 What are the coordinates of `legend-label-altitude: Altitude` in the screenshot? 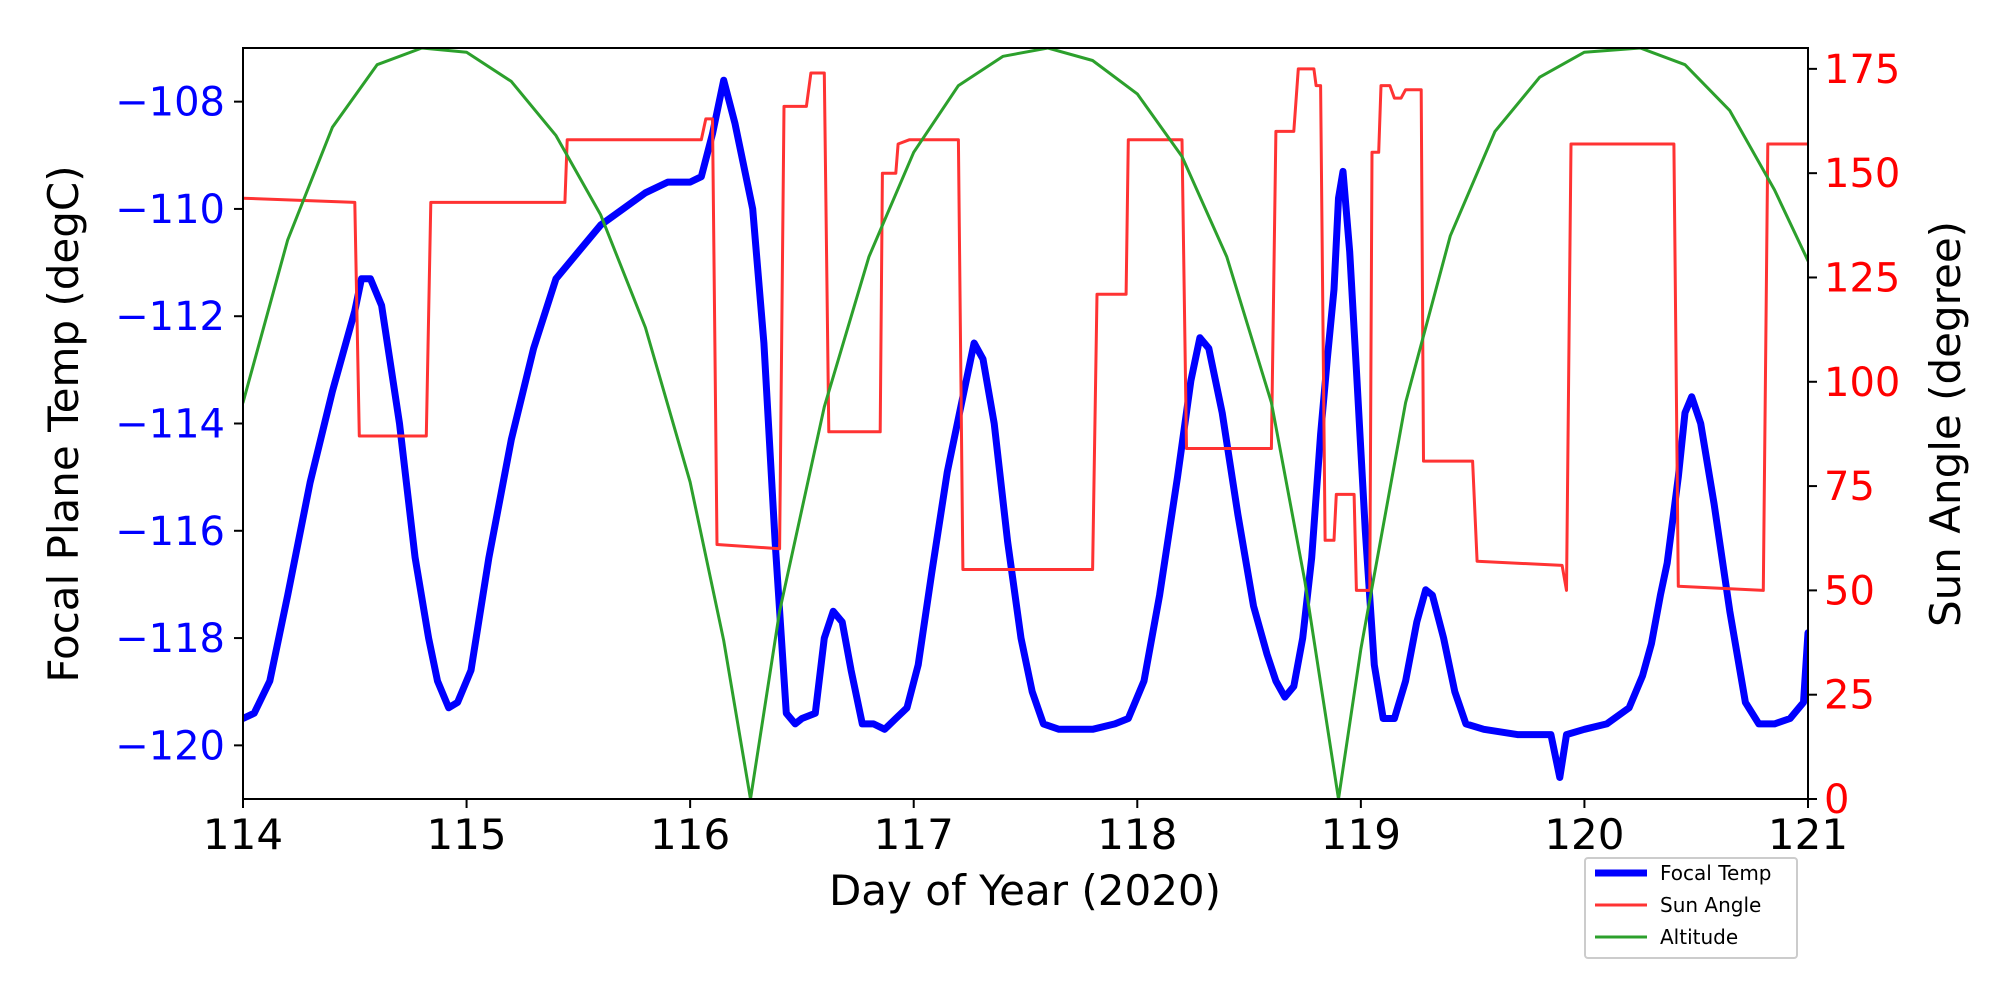 It's located at (1699, 937).